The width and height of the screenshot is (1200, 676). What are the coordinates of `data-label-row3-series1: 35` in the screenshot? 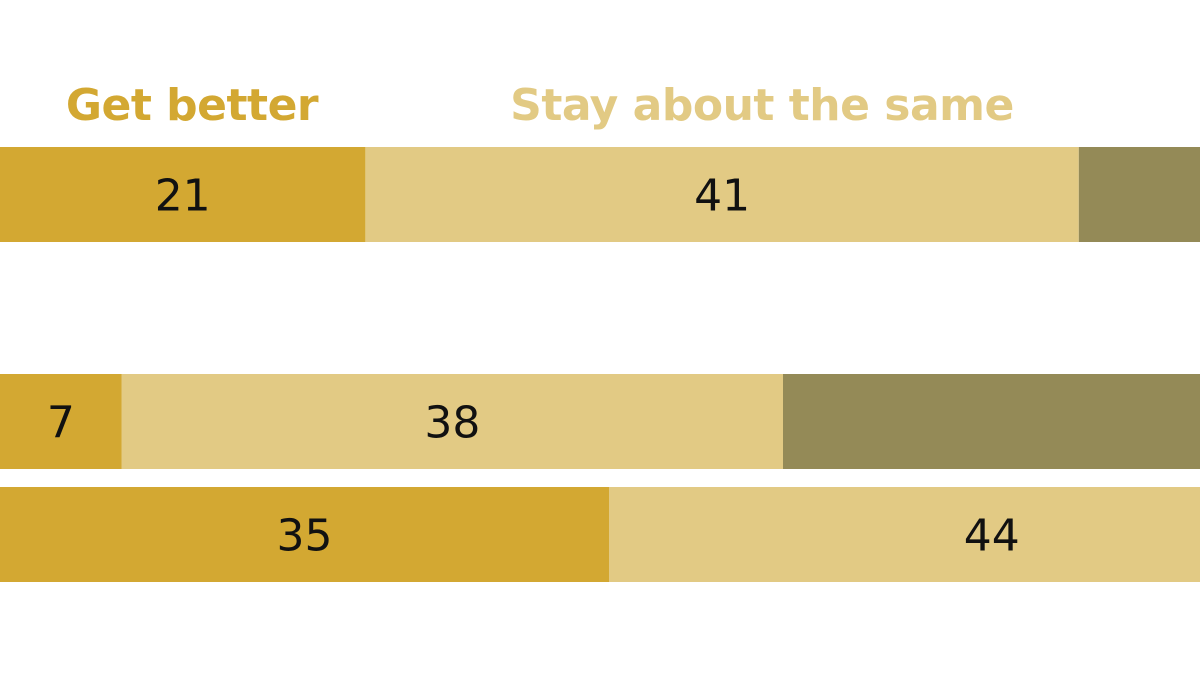 It's located at (305, 536).